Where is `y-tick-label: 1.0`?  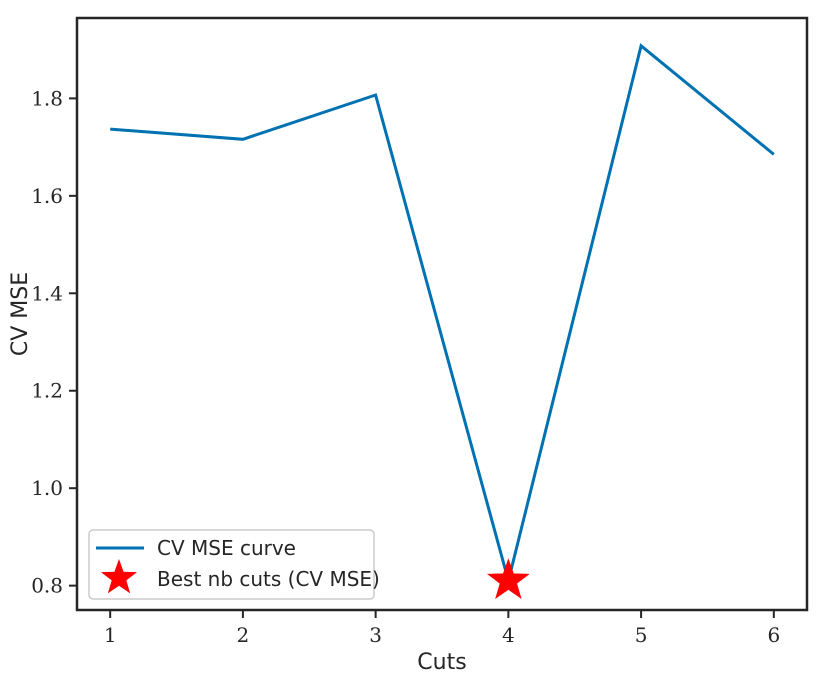
y-tick-label: 1.0 is located at coordinates (47, 488).